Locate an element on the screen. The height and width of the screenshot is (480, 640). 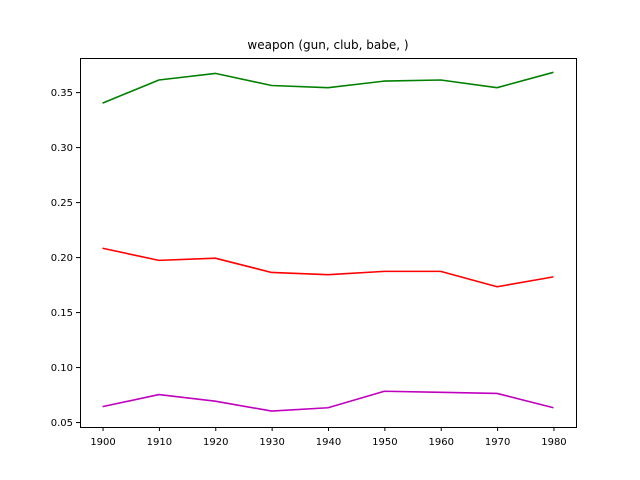
y-tick-label: 0.25 is located at coordinates (62, 203).